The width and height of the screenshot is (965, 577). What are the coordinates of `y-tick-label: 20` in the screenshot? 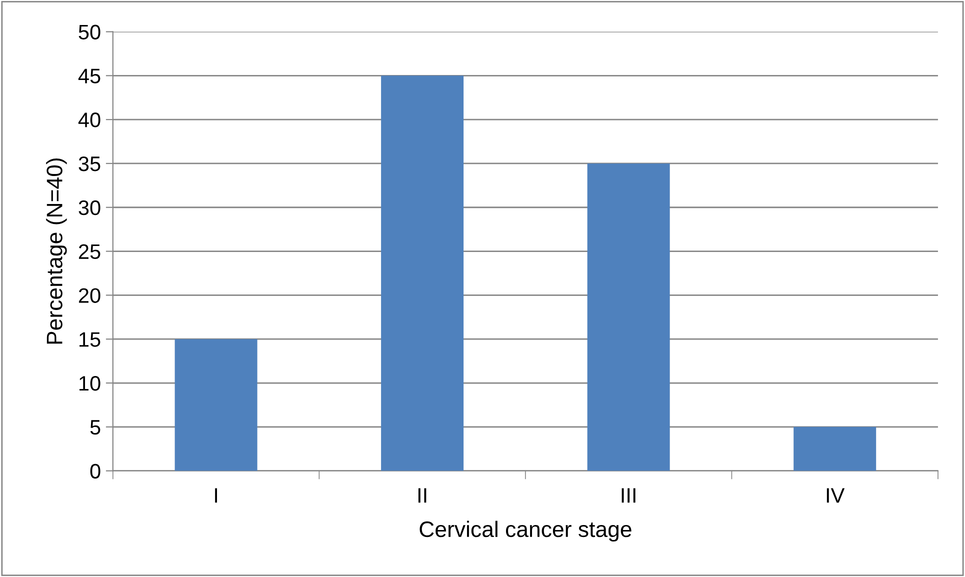 It's located at (89, 295).